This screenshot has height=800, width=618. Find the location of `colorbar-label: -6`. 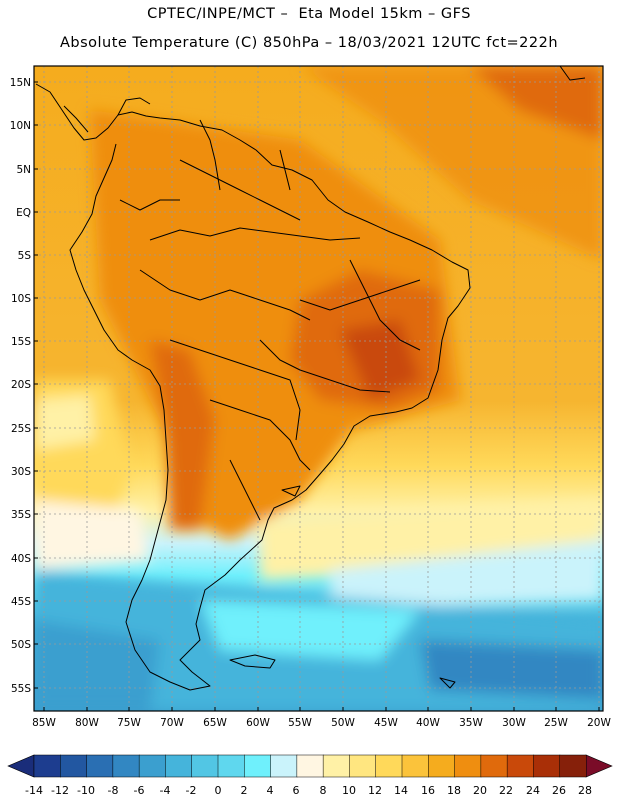

colorbar-label: -6 is located at coordinates (139, 790).